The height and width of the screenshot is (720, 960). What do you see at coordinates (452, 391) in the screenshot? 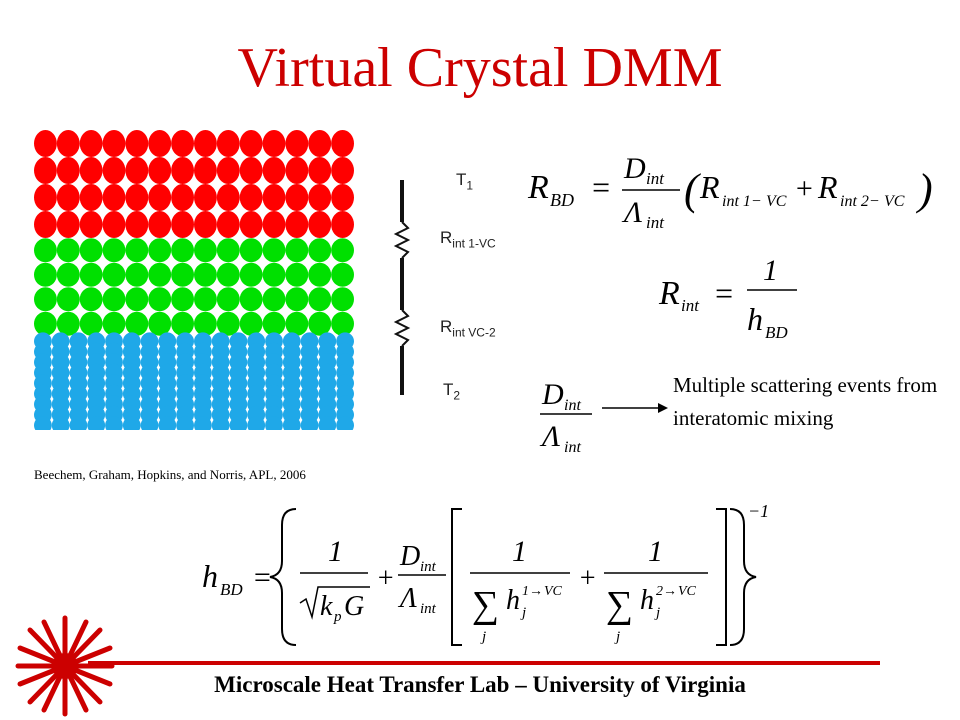
I see `label-t2: T2` at bounding box center [452, 391].